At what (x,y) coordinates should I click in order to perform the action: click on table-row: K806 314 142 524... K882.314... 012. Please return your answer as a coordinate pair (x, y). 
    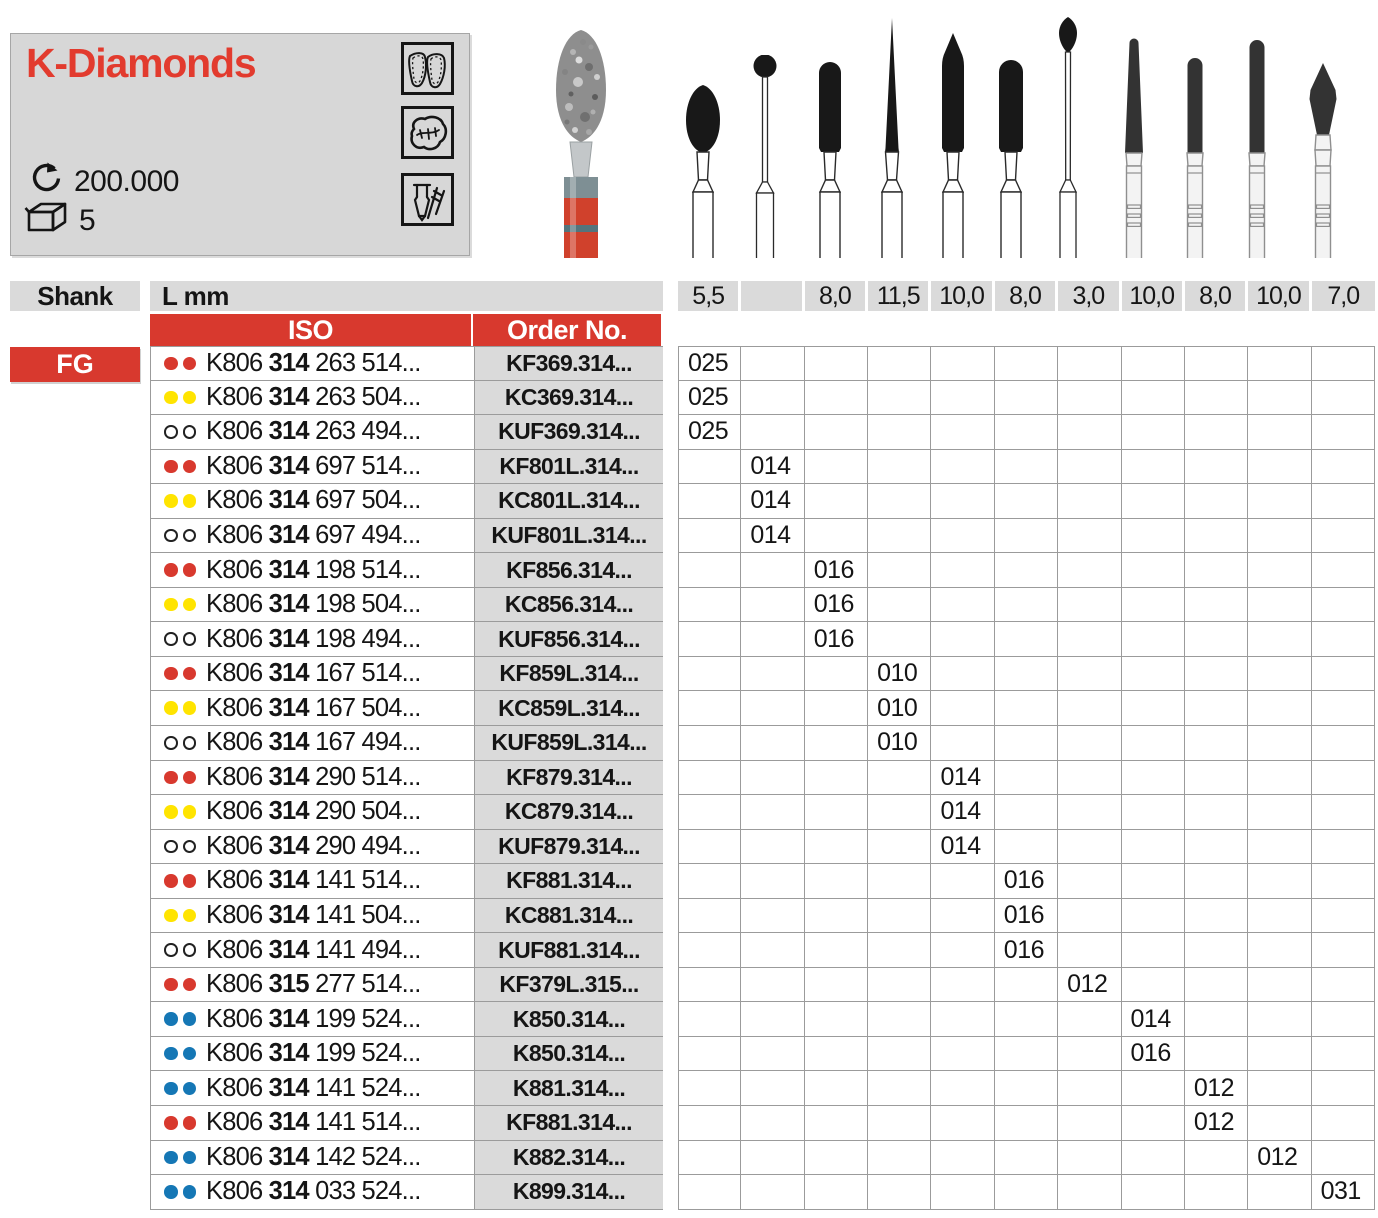
    Looking at the image, I should click on (762, 1158).